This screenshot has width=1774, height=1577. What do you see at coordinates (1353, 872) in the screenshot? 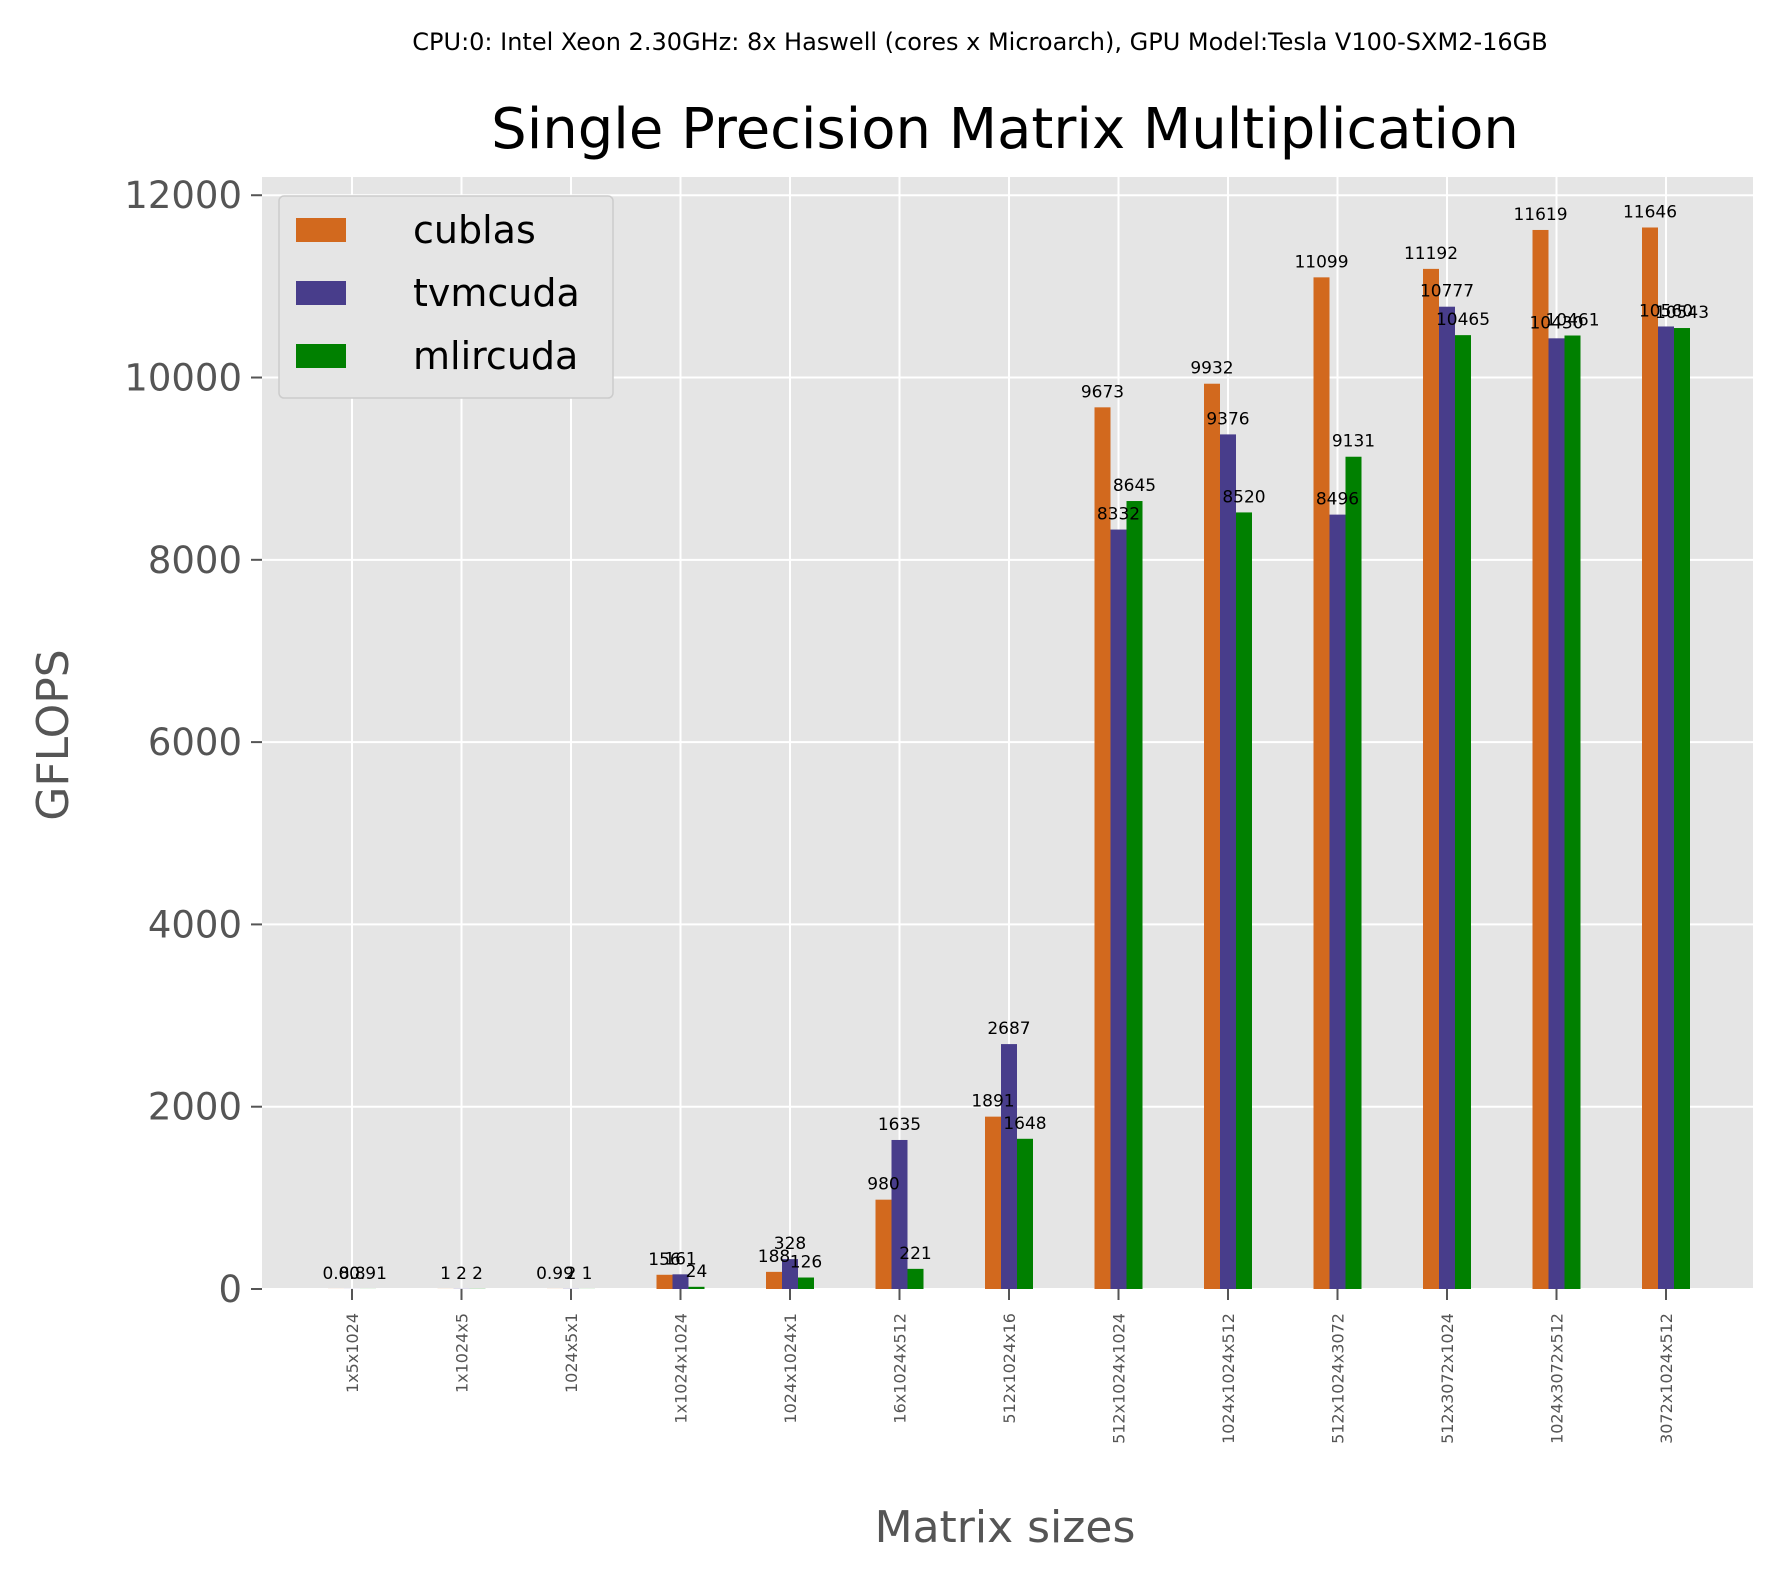
I see `bar-mlircuda-512x1024x3072` at bounding box center [1353, 872].